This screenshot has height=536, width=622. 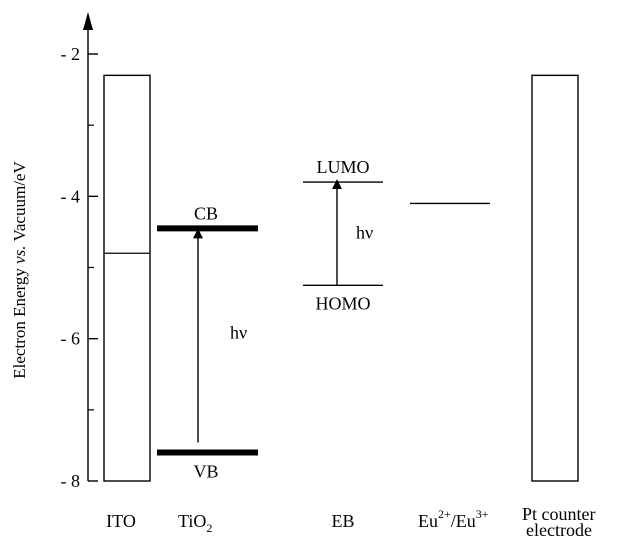 What do you see at coordinates (71, 339) in the screenshot?
I see `y-tick-label: - 6` at bounding box center [71, 339].